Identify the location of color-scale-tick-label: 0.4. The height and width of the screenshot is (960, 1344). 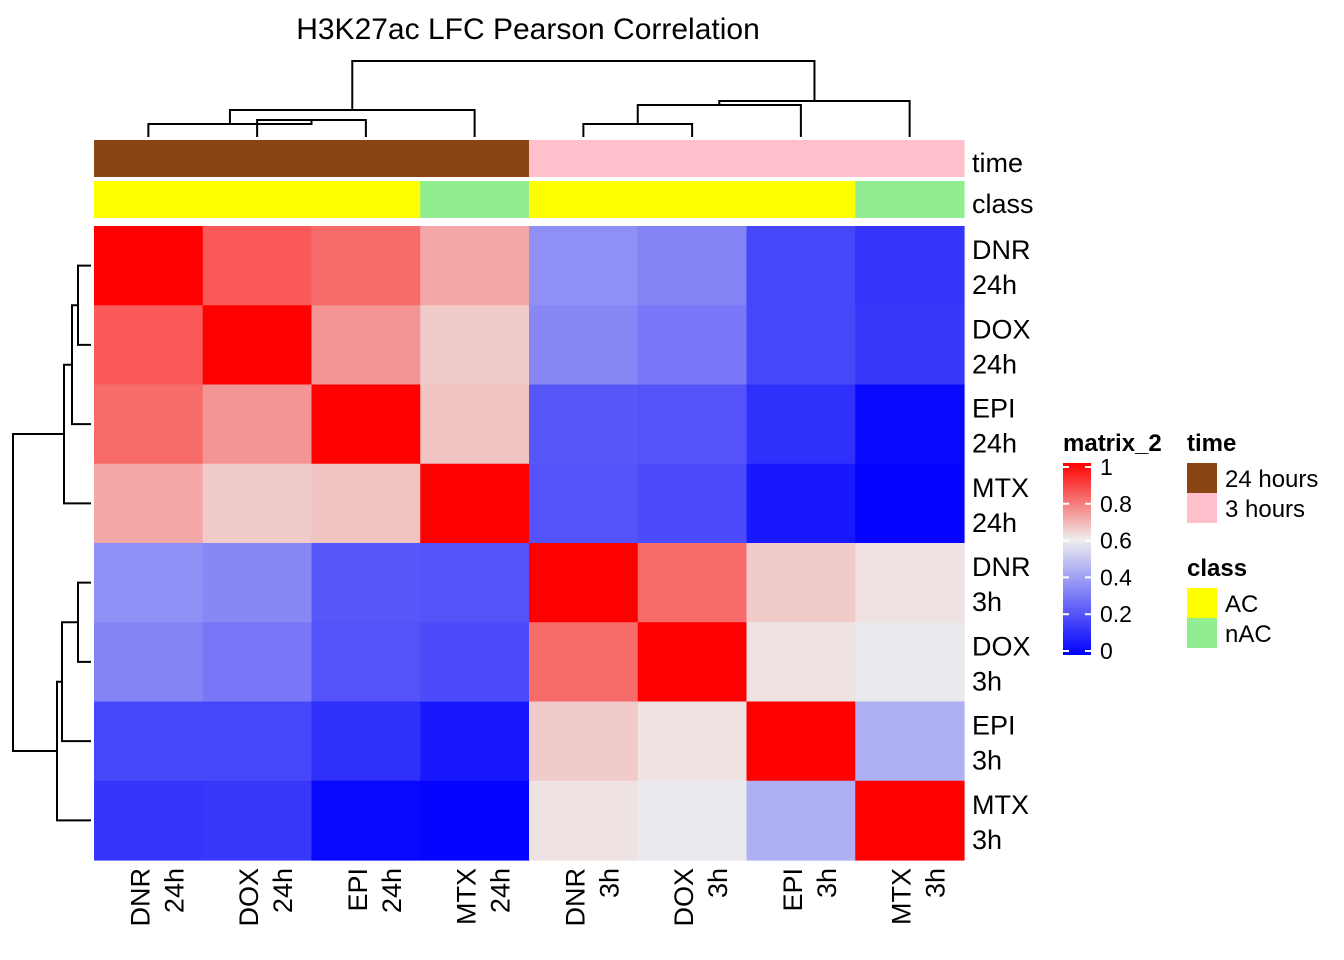
(1116, 577).